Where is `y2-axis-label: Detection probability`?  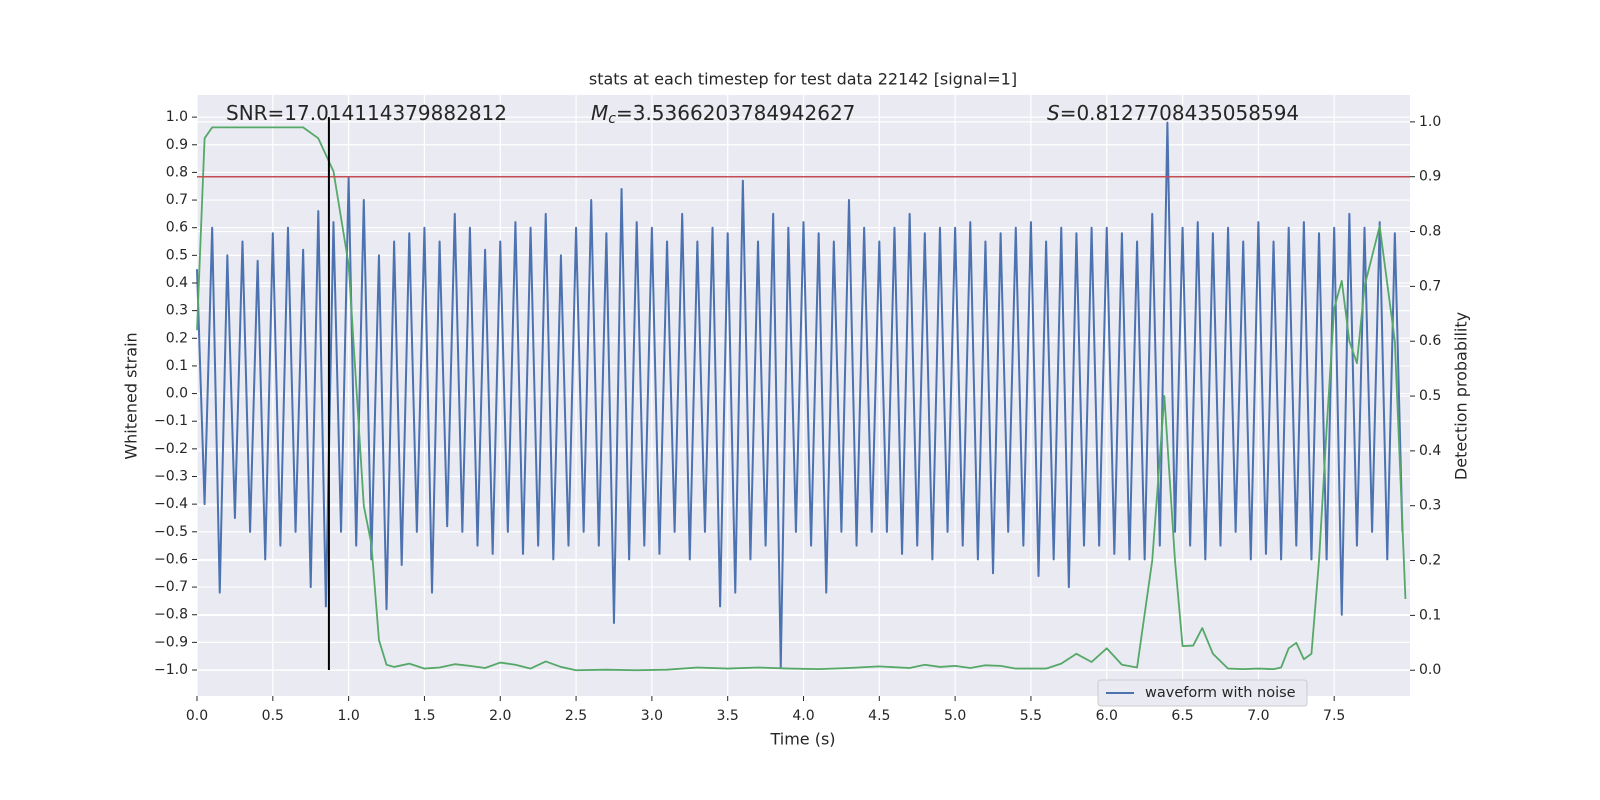 y2-axis-label: Detection probability is located at coordinates (1461, 396).